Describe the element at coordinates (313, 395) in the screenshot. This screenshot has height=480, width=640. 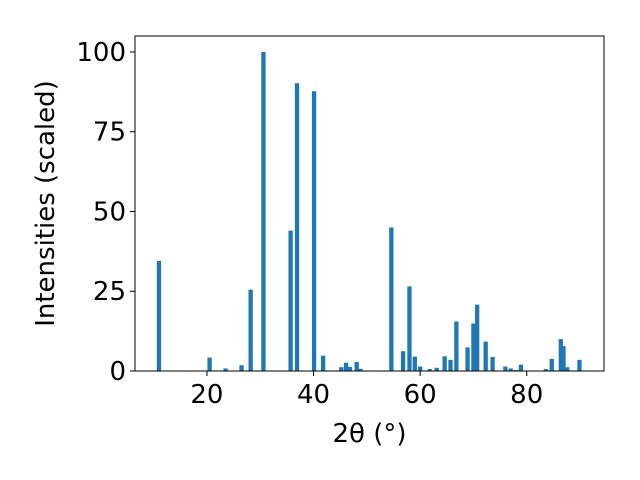
I see `x-tick-label: 40` at that location.